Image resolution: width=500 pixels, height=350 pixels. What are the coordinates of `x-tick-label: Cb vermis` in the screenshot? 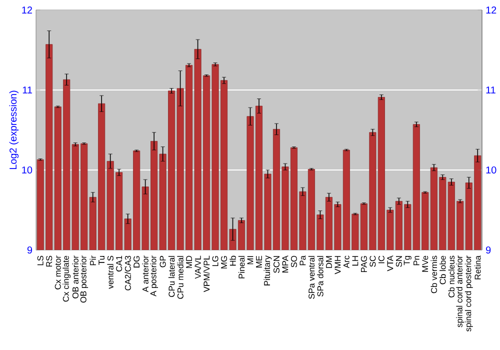 It's located at (434, 275).